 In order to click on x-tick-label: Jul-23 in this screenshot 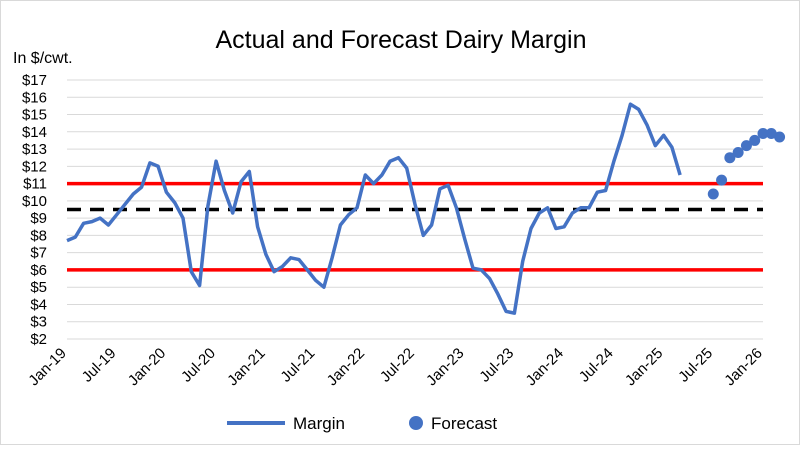, I will do `click(496, 365)`.